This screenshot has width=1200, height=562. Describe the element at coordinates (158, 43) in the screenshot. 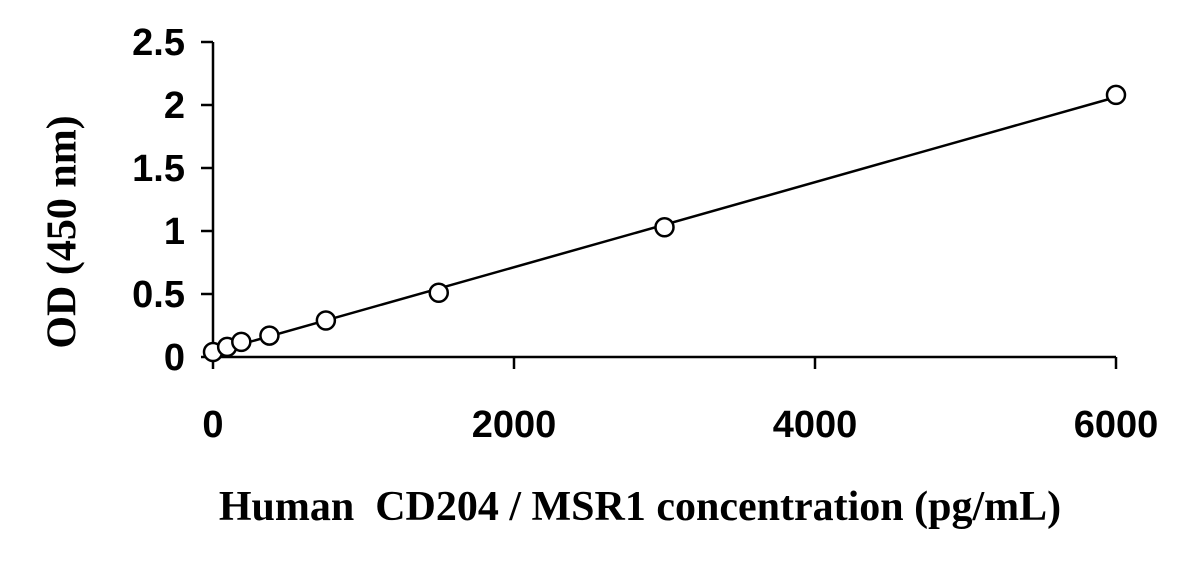

I see `y-tick-label: 2.5` at that location.